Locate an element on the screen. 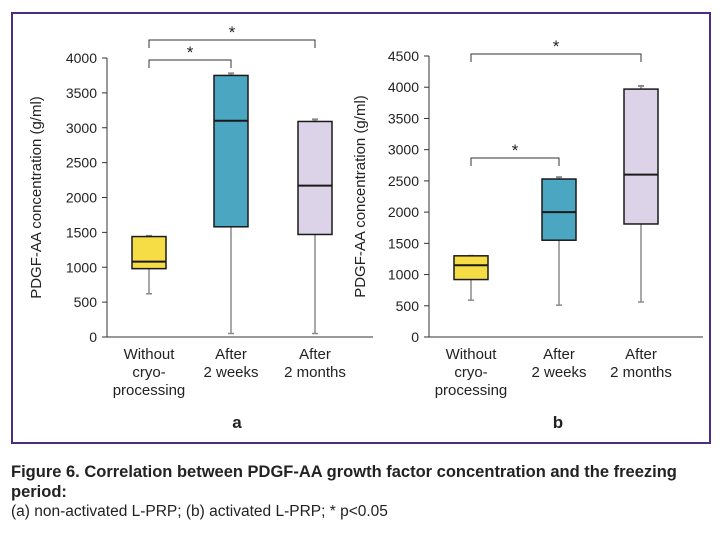 The width and height of the screenshot is (722, 545). panel-label: a is located at coordinates (237, 422).